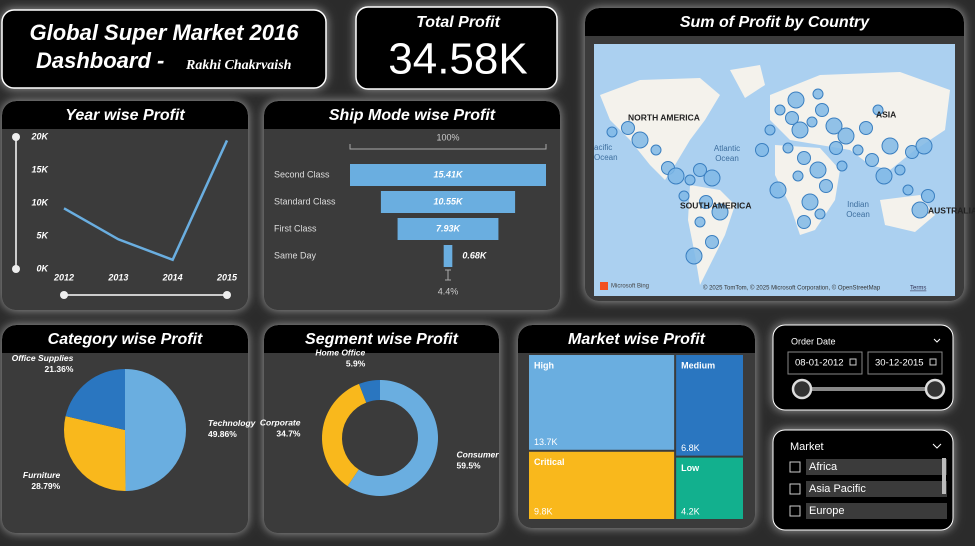 The image size is (975, 546). I want to click on value-label: 15.41K, so click(448, 174).